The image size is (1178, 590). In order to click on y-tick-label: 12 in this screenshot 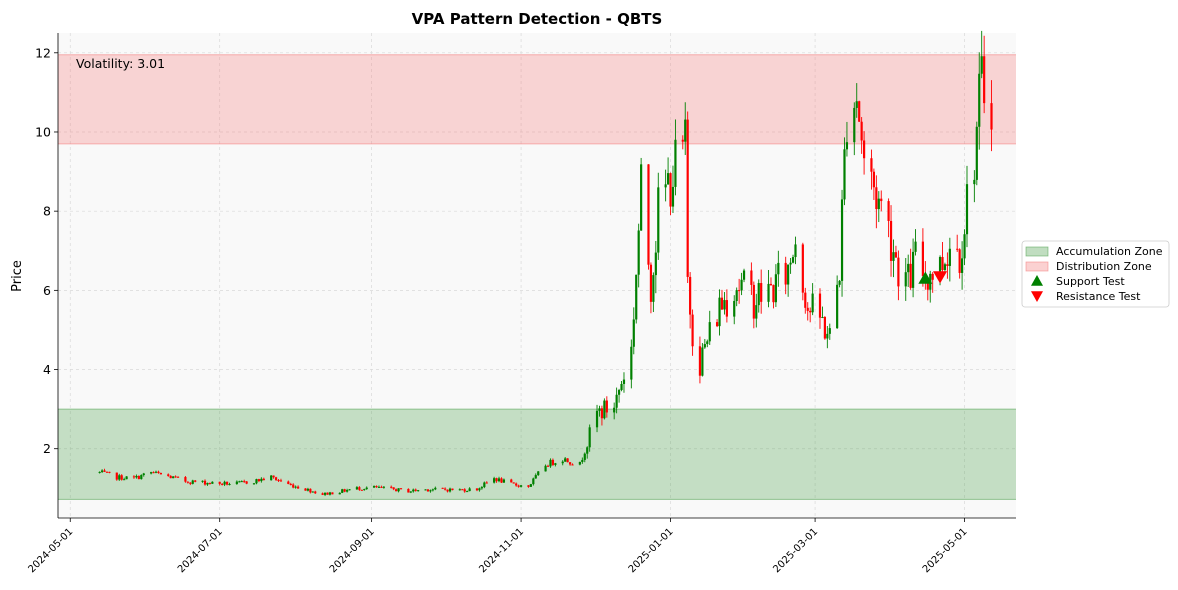, I will do `click(43, 52)`.